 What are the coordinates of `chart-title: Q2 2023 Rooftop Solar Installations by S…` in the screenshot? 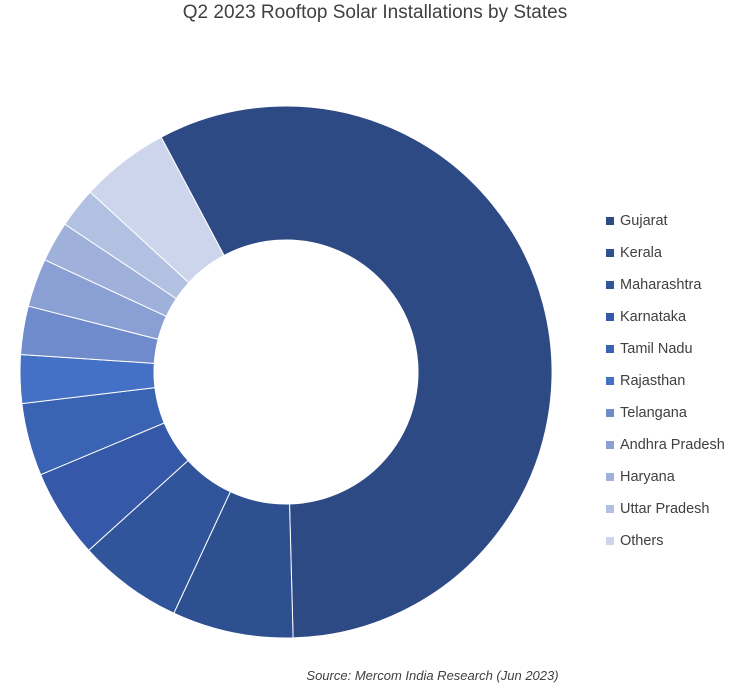 It's located at (375, 12).